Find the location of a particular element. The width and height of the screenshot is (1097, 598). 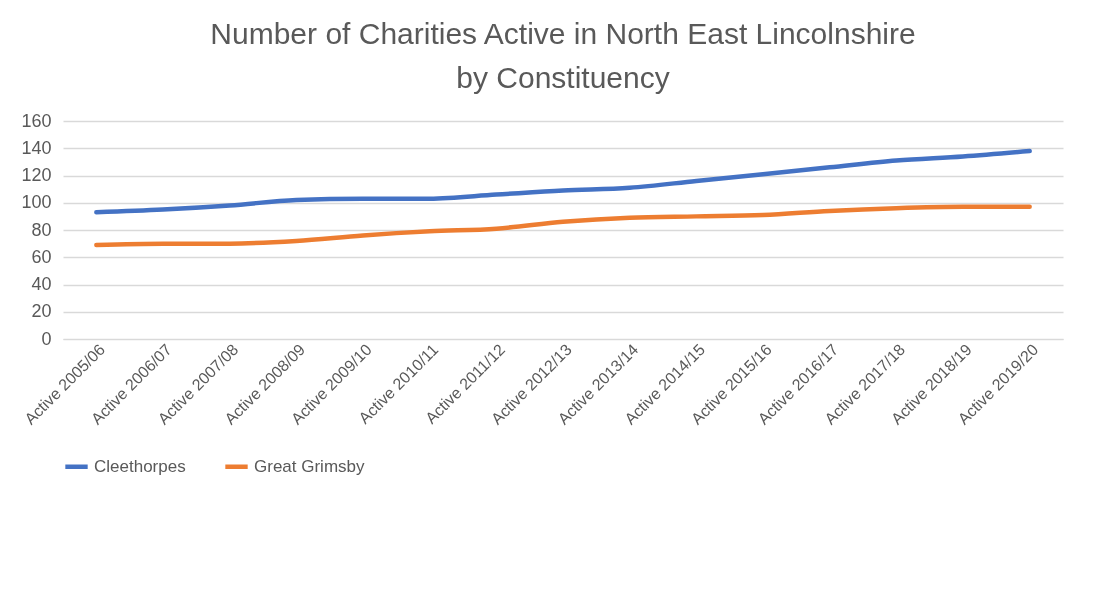

y-tick-label: 160 is located at coordinates (36, 120).